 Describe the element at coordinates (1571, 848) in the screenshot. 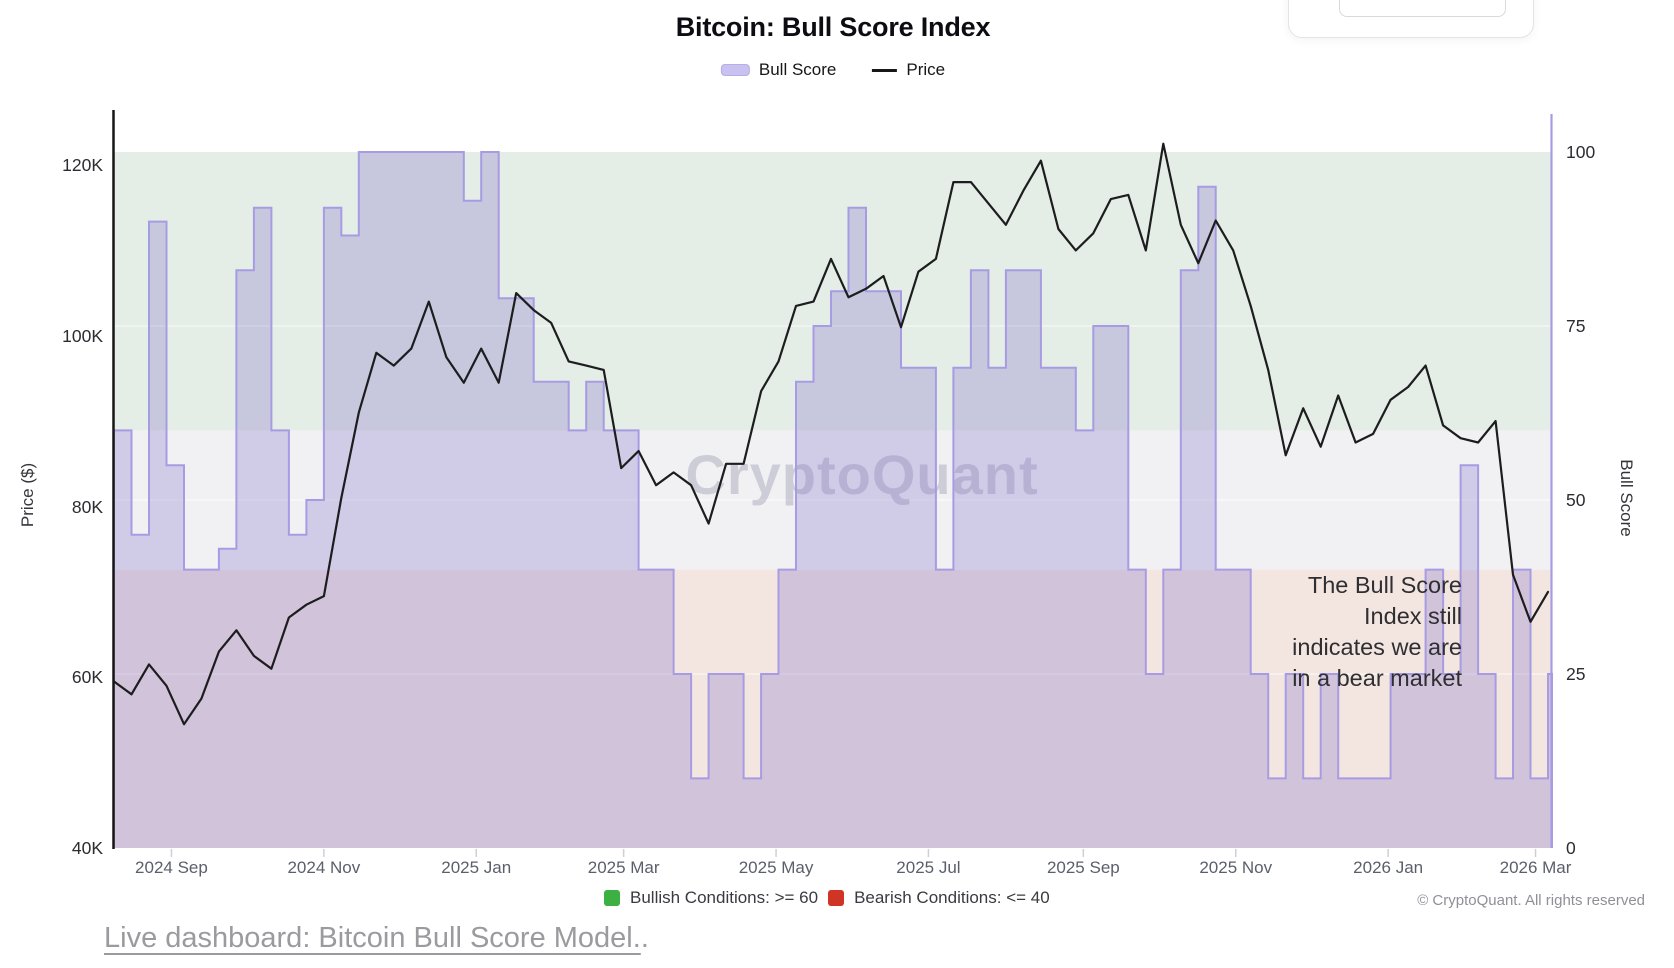

I see `right-axis-tick-0: 0` at that location.